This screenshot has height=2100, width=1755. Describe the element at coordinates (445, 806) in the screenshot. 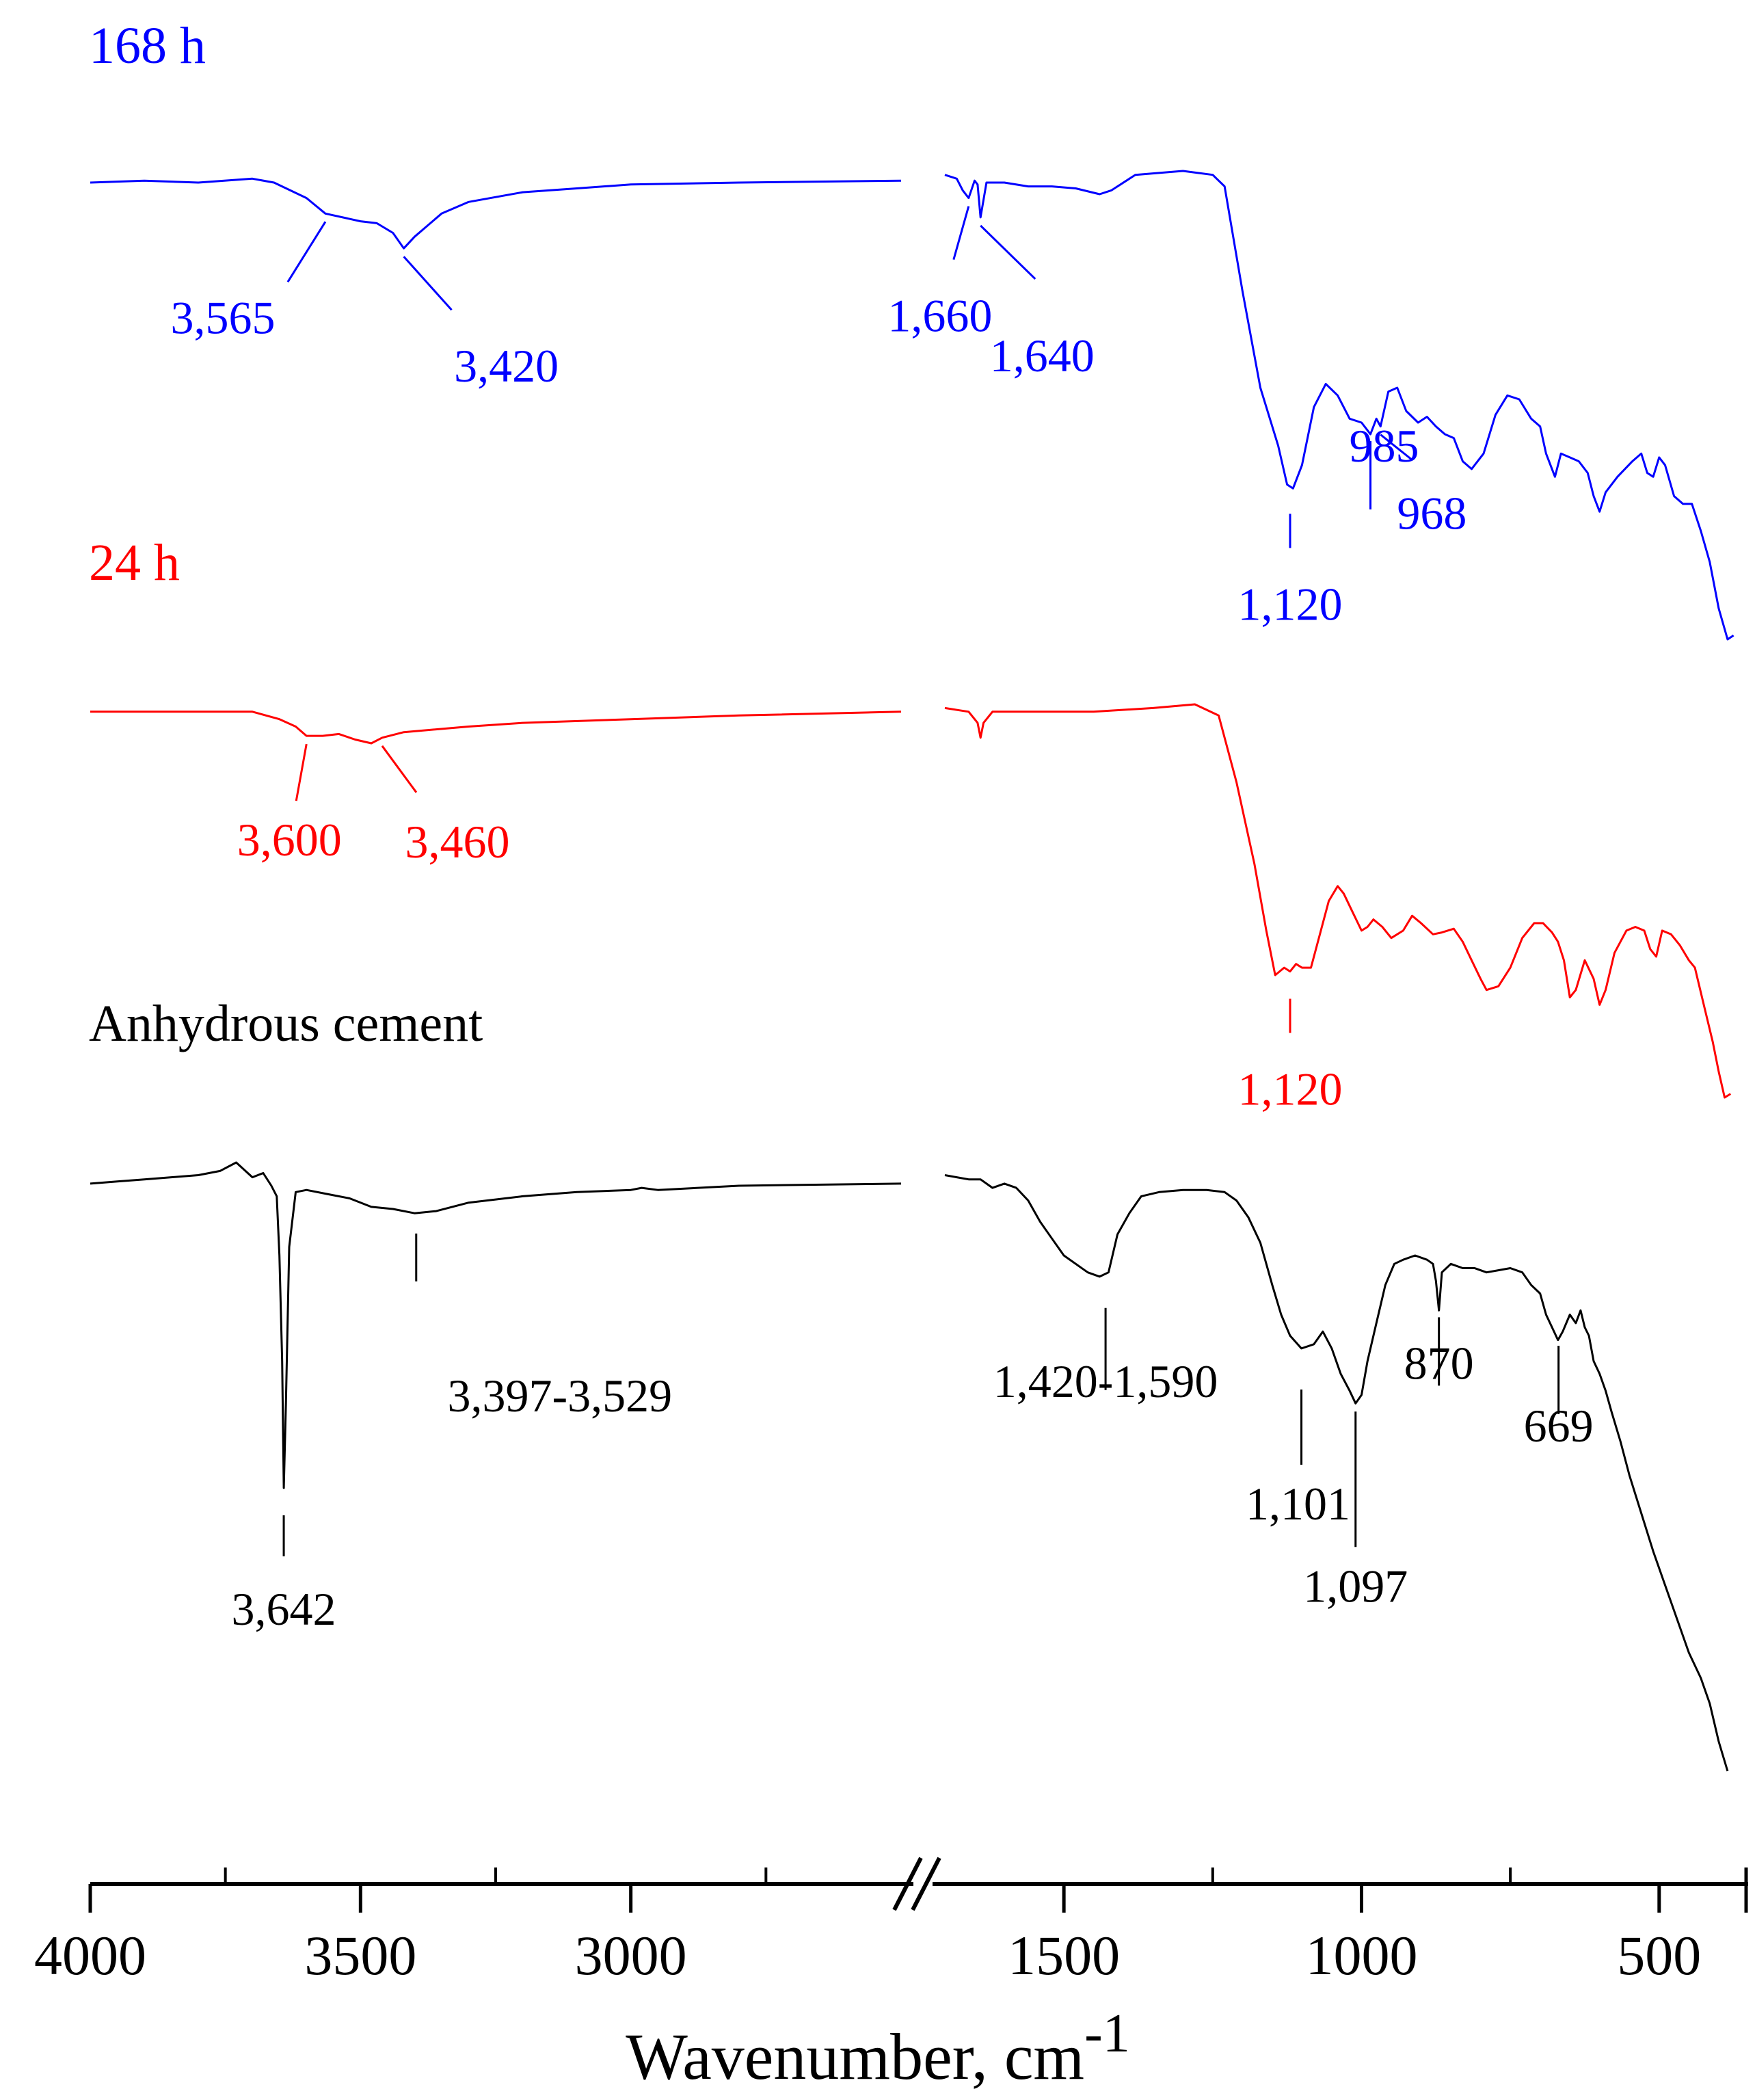

I see `peak-annotation: 3,460` at that location.